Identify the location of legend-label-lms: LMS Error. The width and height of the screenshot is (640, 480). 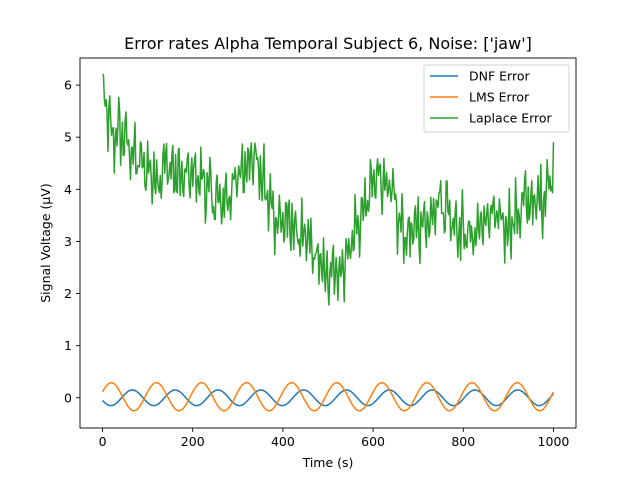
(499, 97).